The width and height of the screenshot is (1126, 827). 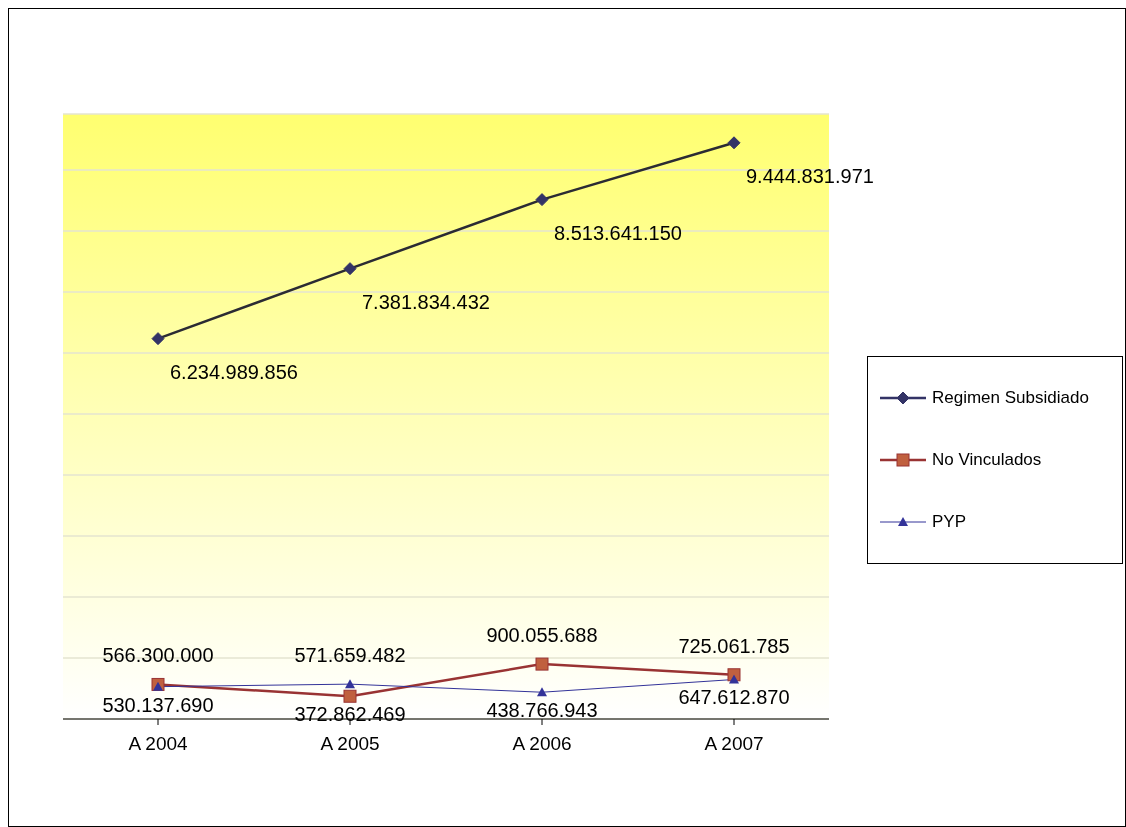 I want to click on legend-label: PYP, so click(x=949, y=522).